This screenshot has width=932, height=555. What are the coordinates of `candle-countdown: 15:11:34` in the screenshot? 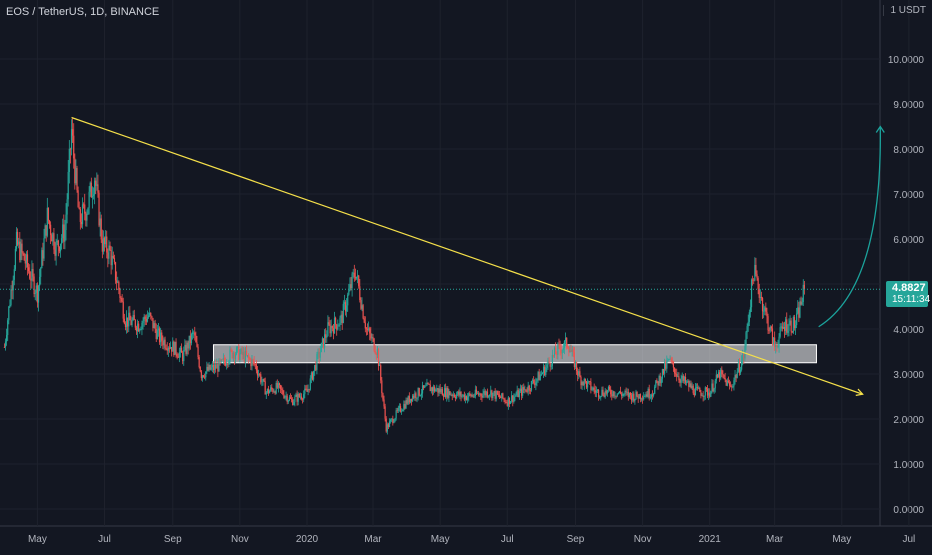 It's located at (911, 299).